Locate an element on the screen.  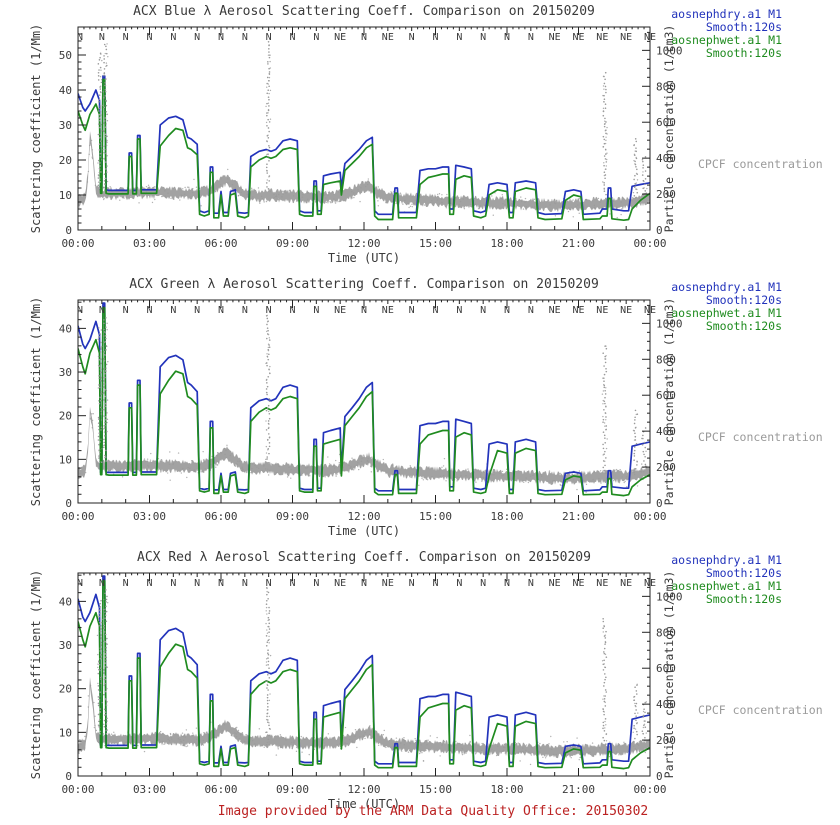
x-tick-label: 15:00 is located at coordinates (435, 789).